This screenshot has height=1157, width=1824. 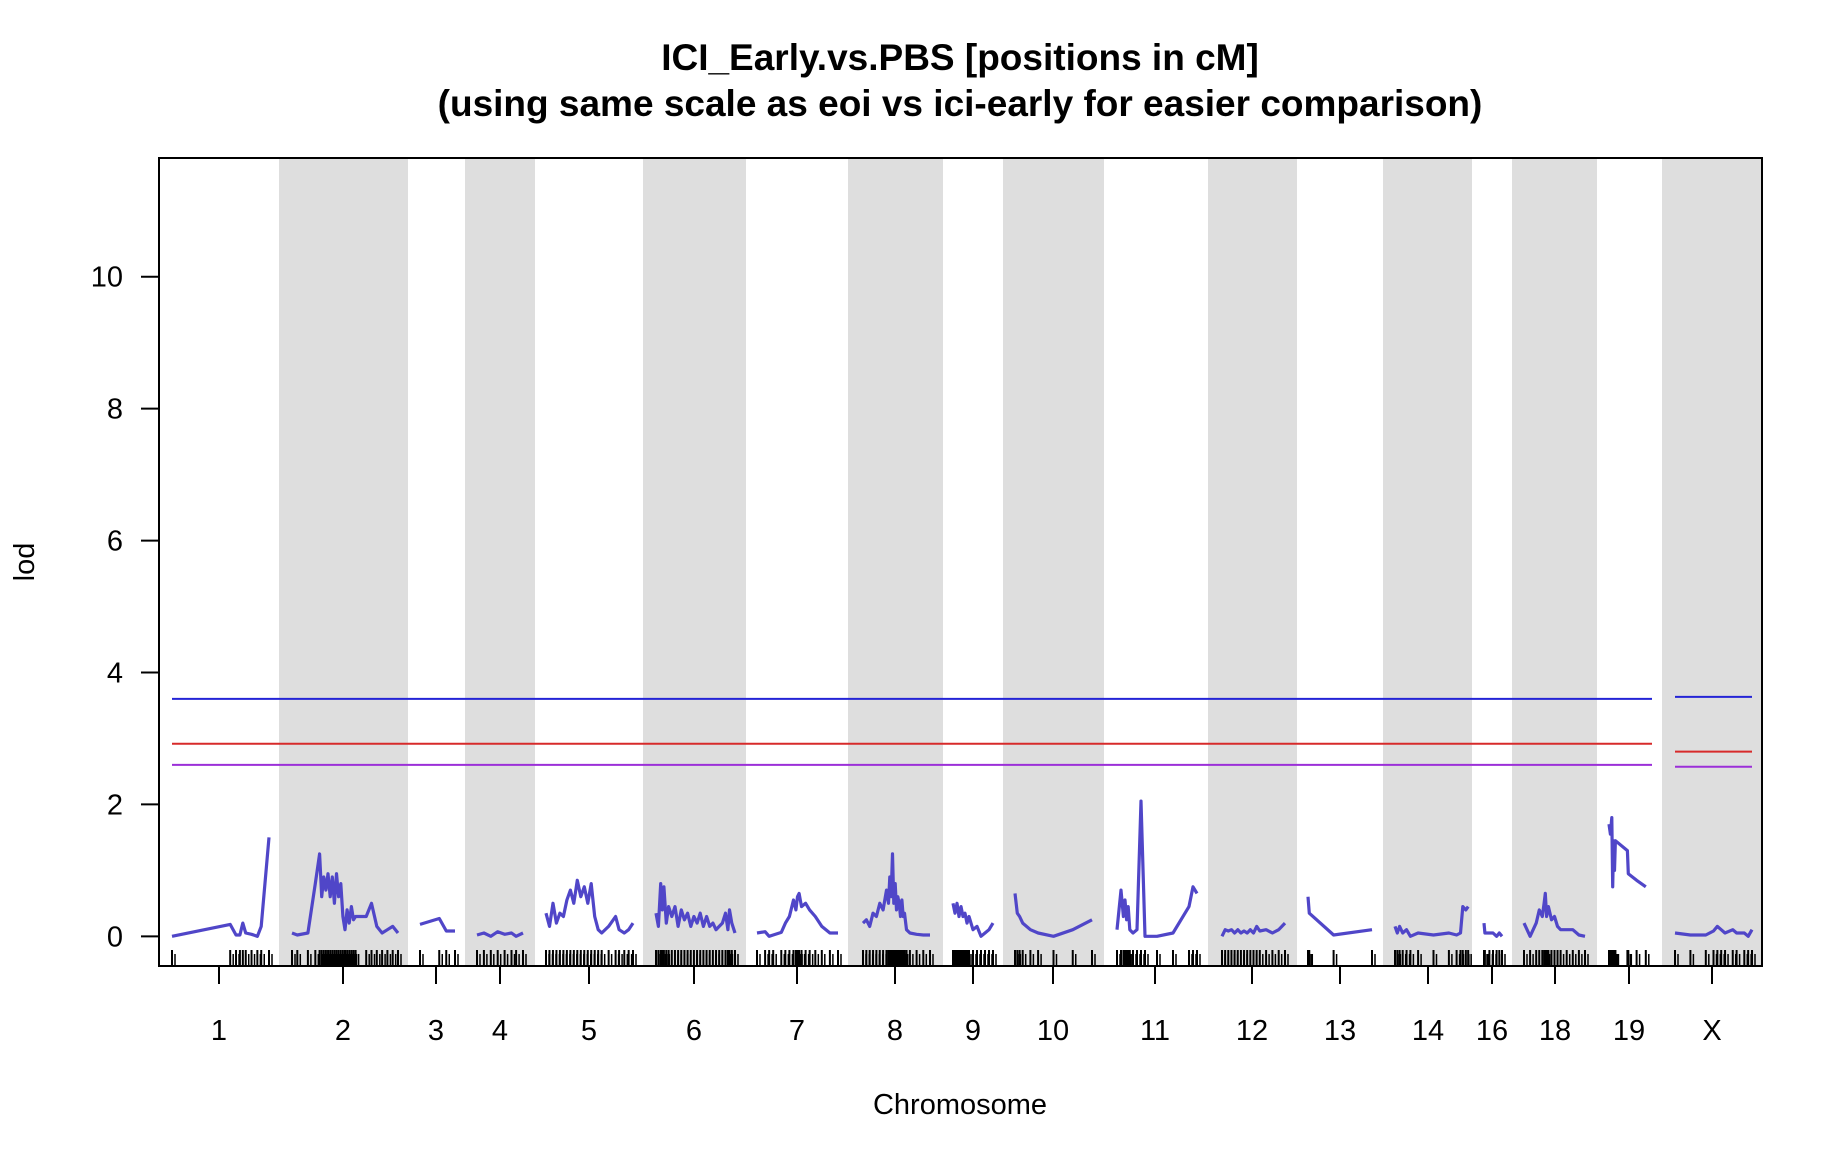 What do you see at coordinates (1155, 1031) in the screenshot?
I see `x-tick-label-chr-11: 11` at bounding box center [1155, 1031].